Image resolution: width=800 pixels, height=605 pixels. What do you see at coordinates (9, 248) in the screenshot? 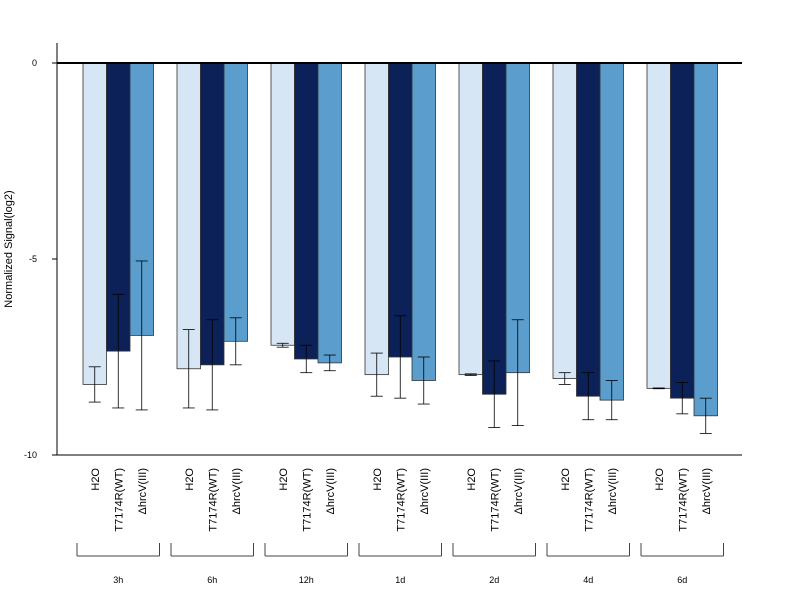
I see `y-axis-title: Normalized Signal(log2)` at bounding box center [9, 248].